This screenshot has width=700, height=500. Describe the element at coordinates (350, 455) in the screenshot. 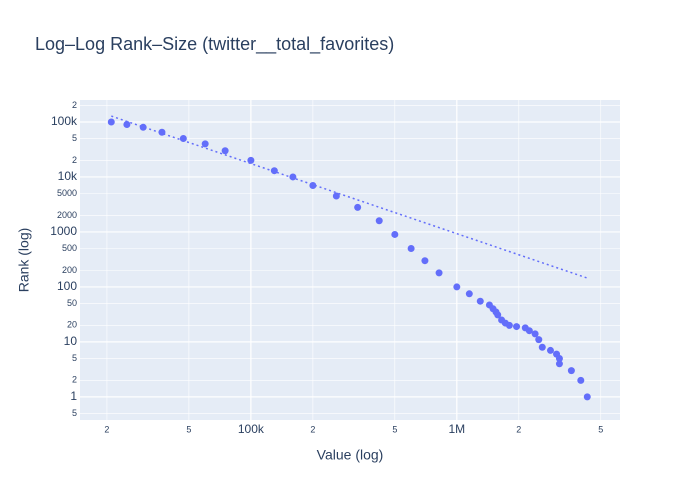

I see `x-axis-title: Value (log)` at that location.